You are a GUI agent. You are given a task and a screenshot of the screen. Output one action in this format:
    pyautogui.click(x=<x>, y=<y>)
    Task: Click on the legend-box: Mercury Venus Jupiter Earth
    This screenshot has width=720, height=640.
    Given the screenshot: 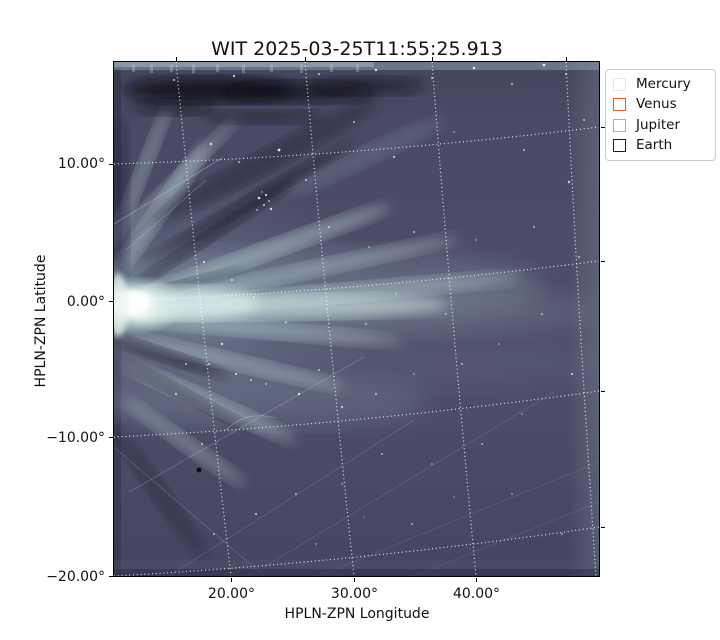 What is the action you would take?
    pyautogui.click(x=660, y=115)
    